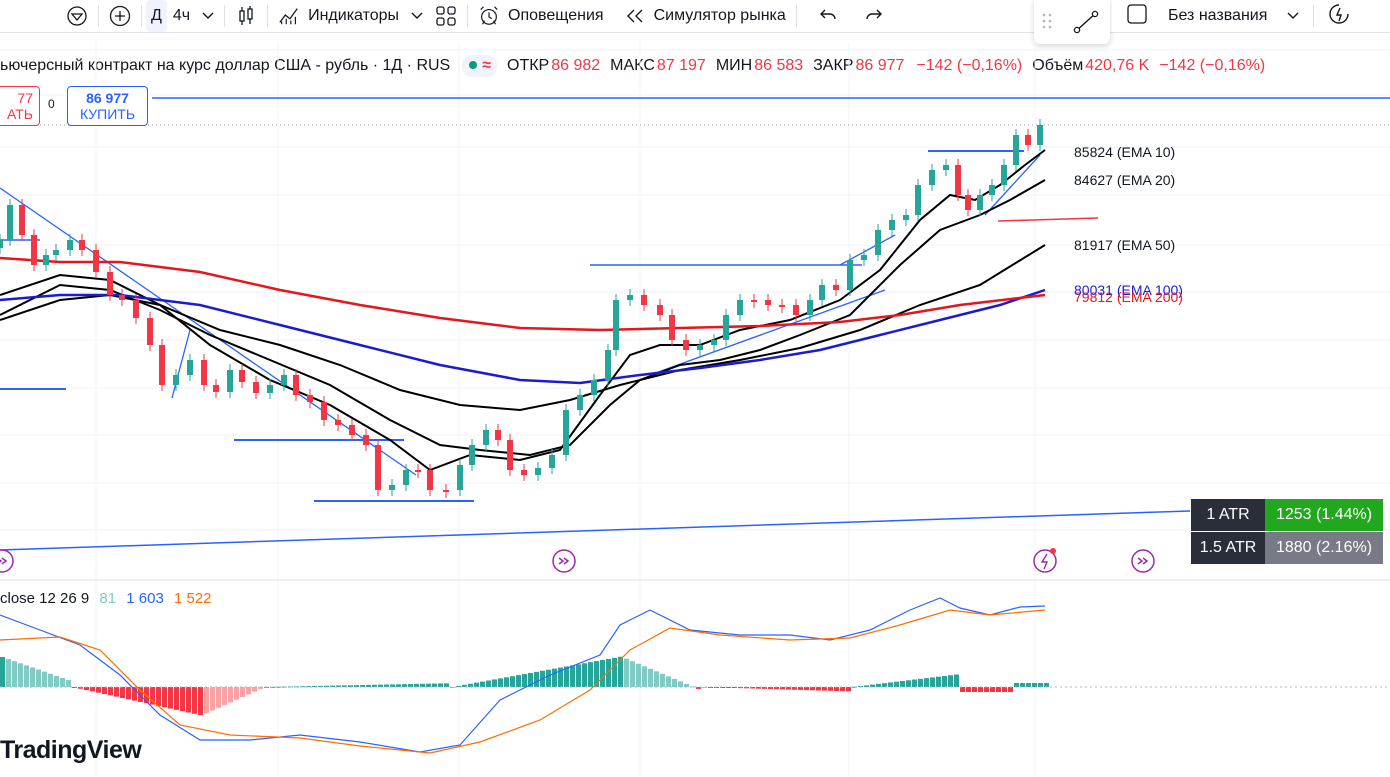 This screenshot has height=777, width=1390. Describe the element at coordinates (208, 16) in the screenshot. I see `interval-dropdown` at that location.